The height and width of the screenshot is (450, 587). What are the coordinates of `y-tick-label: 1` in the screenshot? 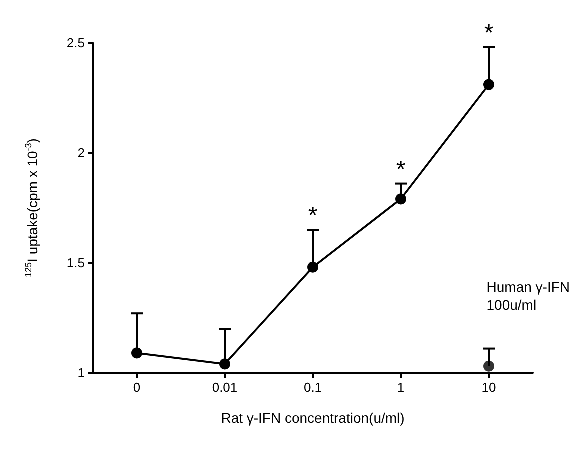 It's located at (81, 373).